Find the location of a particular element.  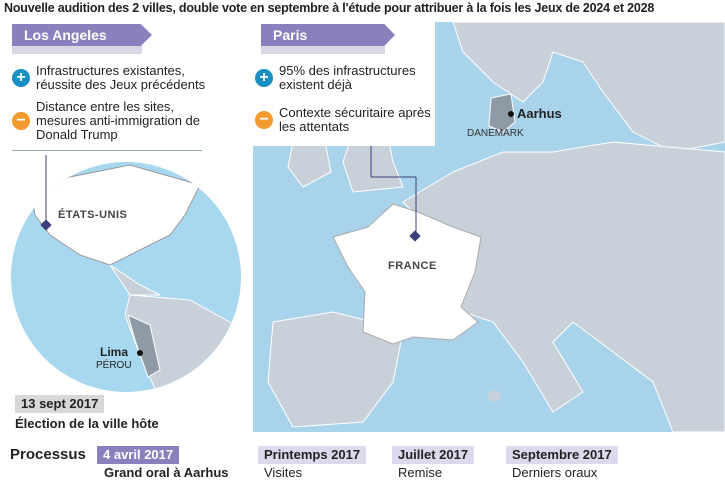

process-step-date: Printemps 2017 is located at coordinates (312, 455).